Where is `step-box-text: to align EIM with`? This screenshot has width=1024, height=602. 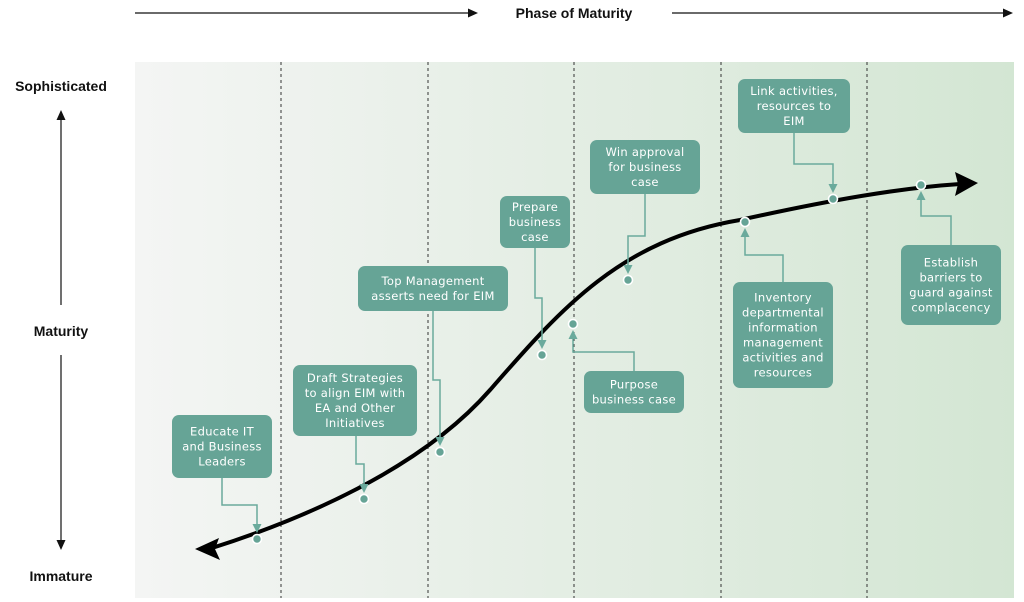
step-box-text: to align EIM with is located at coordinates (355, 393).